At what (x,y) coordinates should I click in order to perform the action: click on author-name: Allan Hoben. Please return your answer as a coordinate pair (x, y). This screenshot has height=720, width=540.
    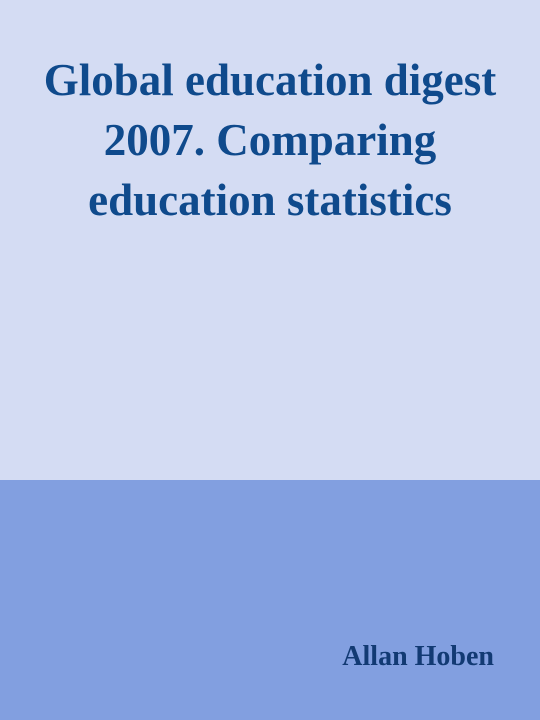
    Looking at the image, I should click on (418, 657).